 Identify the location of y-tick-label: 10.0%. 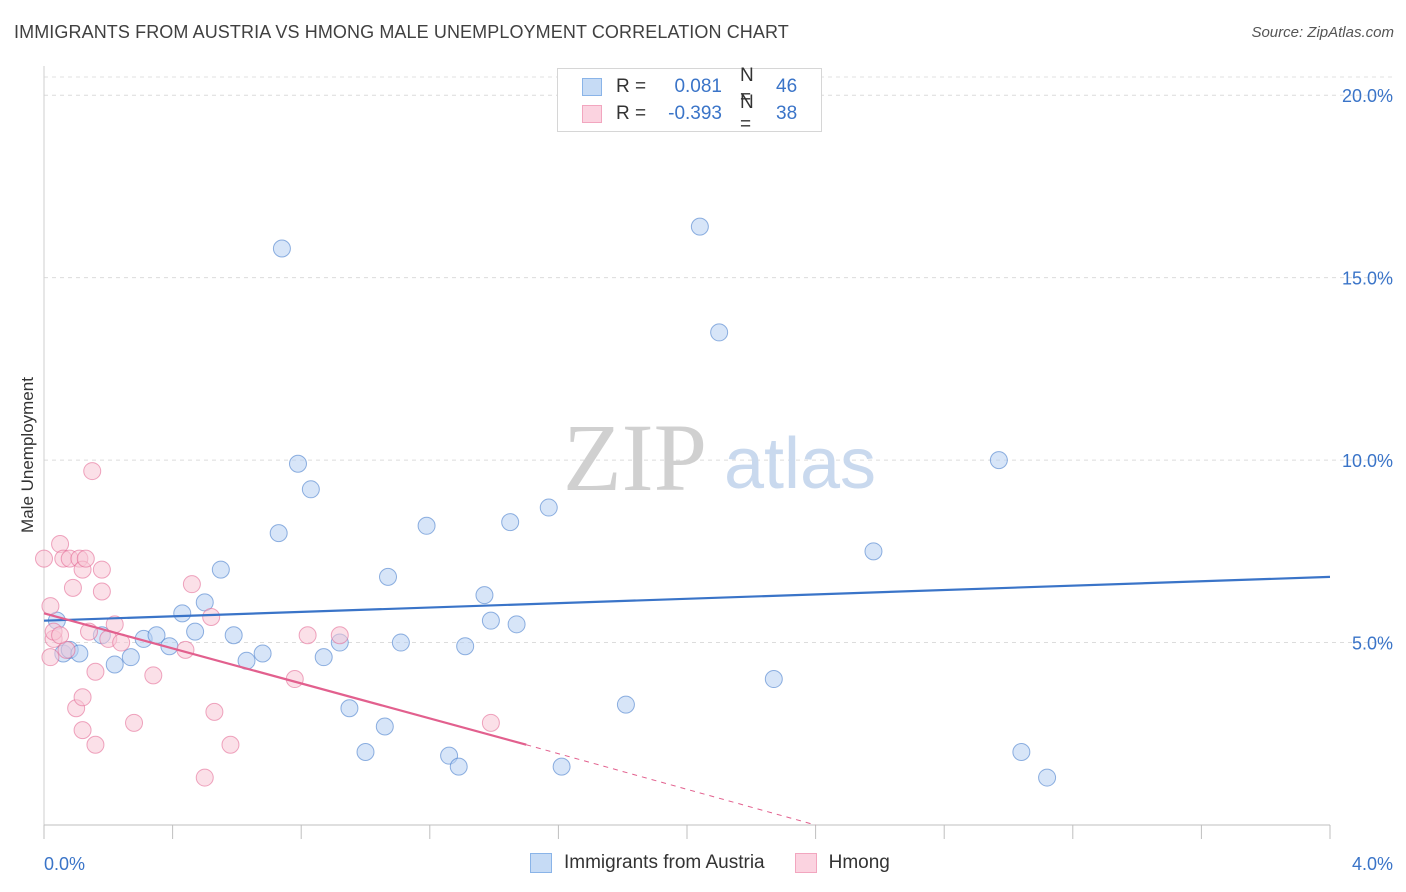
(1367, 461).